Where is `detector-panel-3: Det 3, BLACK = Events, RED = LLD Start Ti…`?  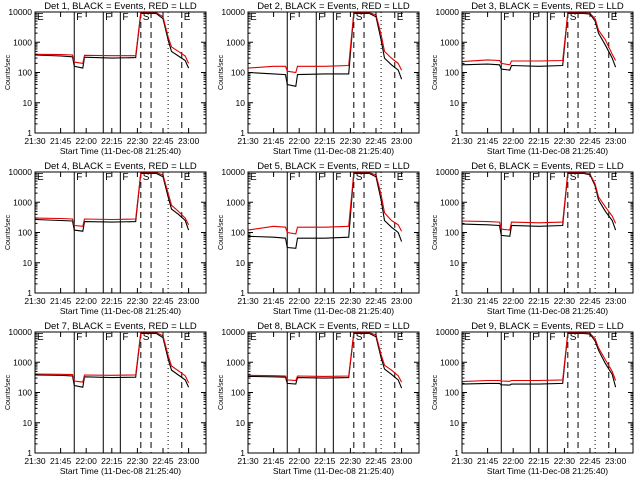
detector-panel-3: Det 3, BLACK = Events, RED = LLD Start Ti… is located at coordinates (533, 78).